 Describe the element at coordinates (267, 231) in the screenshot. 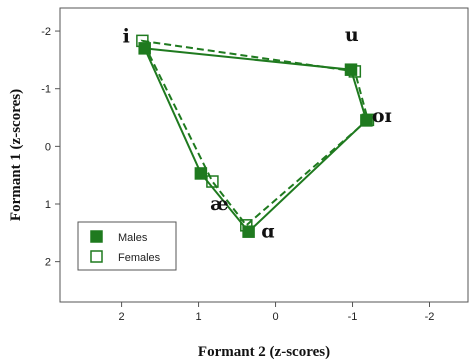

I see `vowel-label: ɑ` at that location.